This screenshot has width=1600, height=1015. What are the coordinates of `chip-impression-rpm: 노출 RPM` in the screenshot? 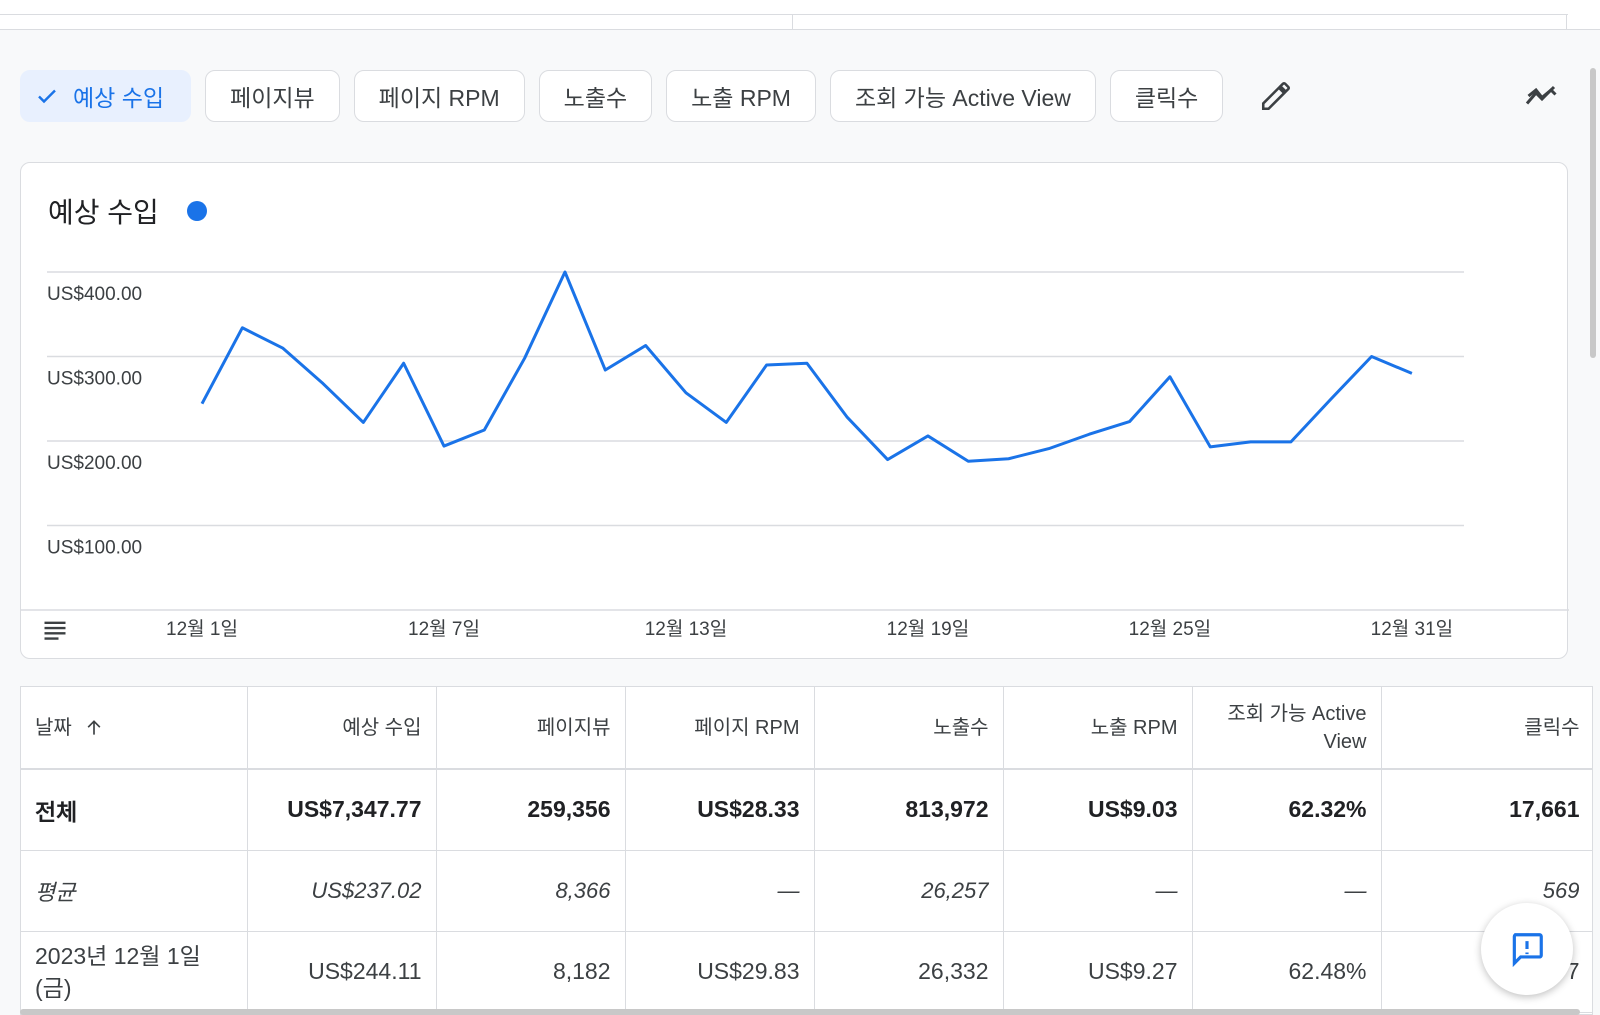 It's located at (741, 96).